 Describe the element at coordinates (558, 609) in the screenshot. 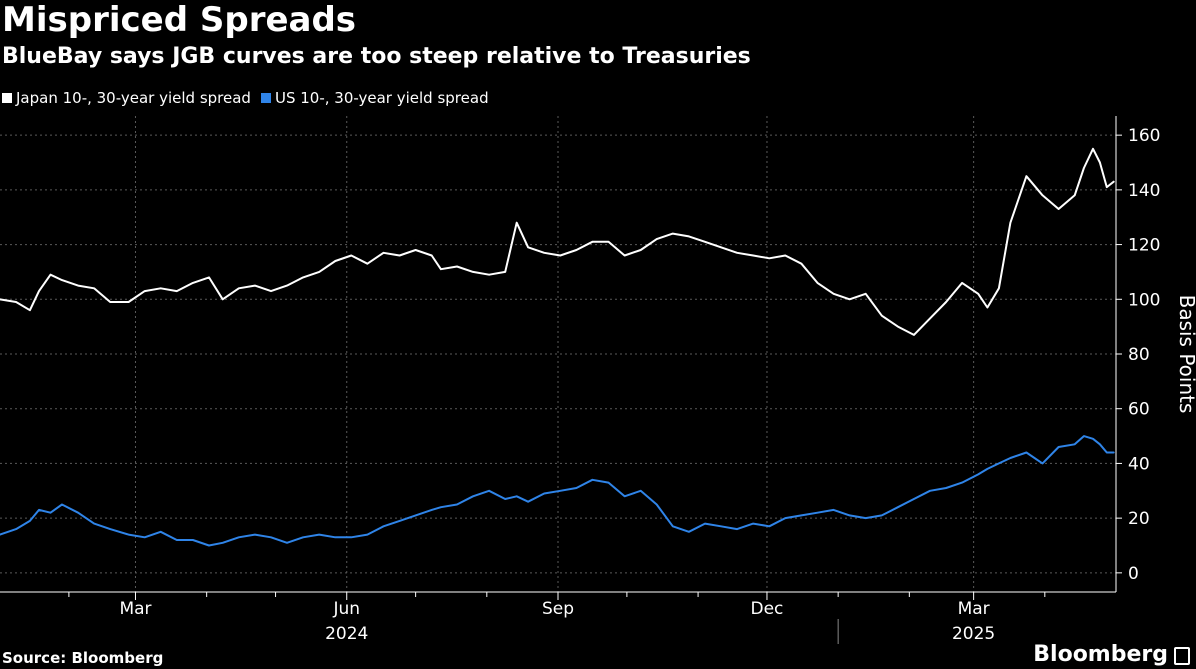

I see `x-tick-label-2024-09-01: Sep` at that location.